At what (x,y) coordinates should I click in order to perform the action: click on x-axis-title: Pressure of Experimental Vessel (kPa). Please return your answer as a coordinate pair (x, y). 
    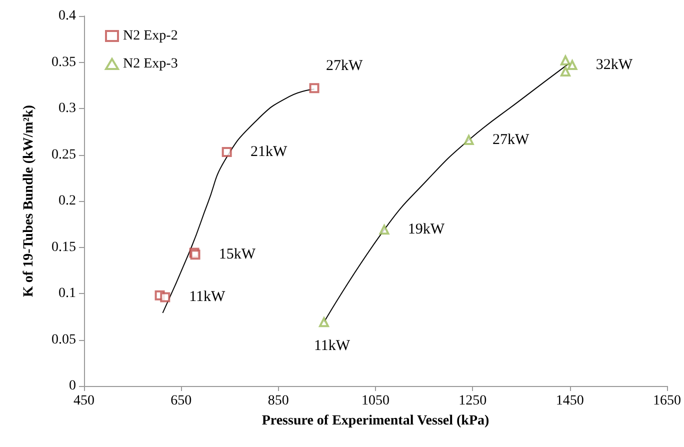
    Looking at the image, I should click on (376, 421).